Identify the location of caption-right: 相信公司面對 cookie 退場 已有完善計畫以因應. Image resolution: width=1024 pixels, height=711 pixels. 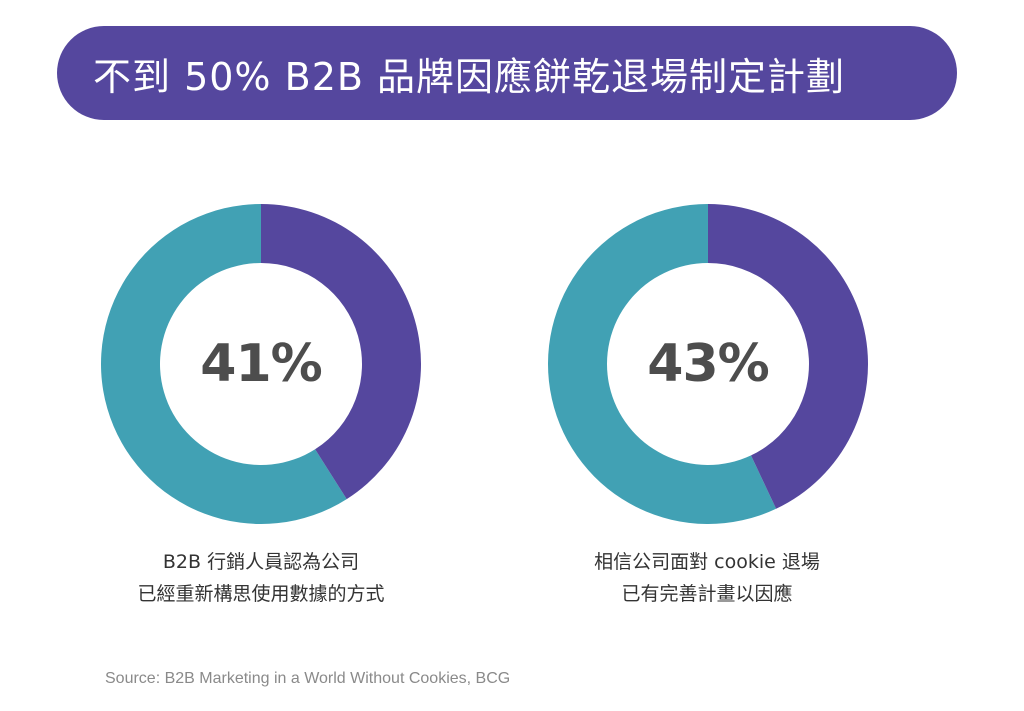
(707, 578).